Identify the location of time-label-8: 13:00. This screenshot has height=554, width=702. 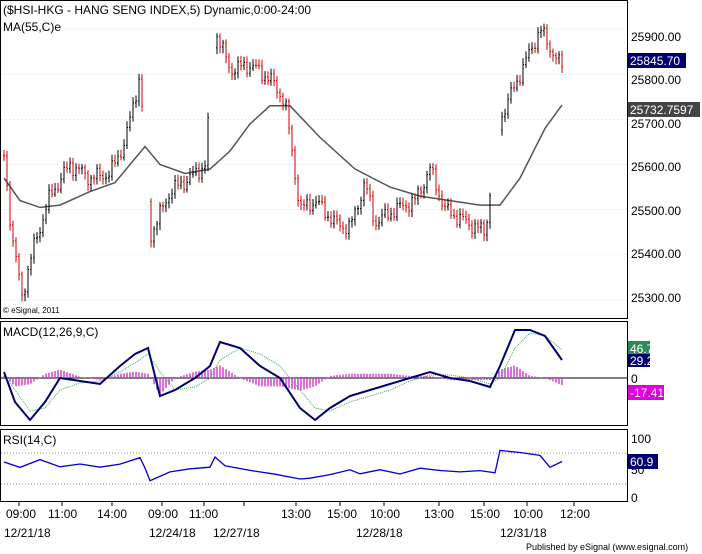
(439, 514).